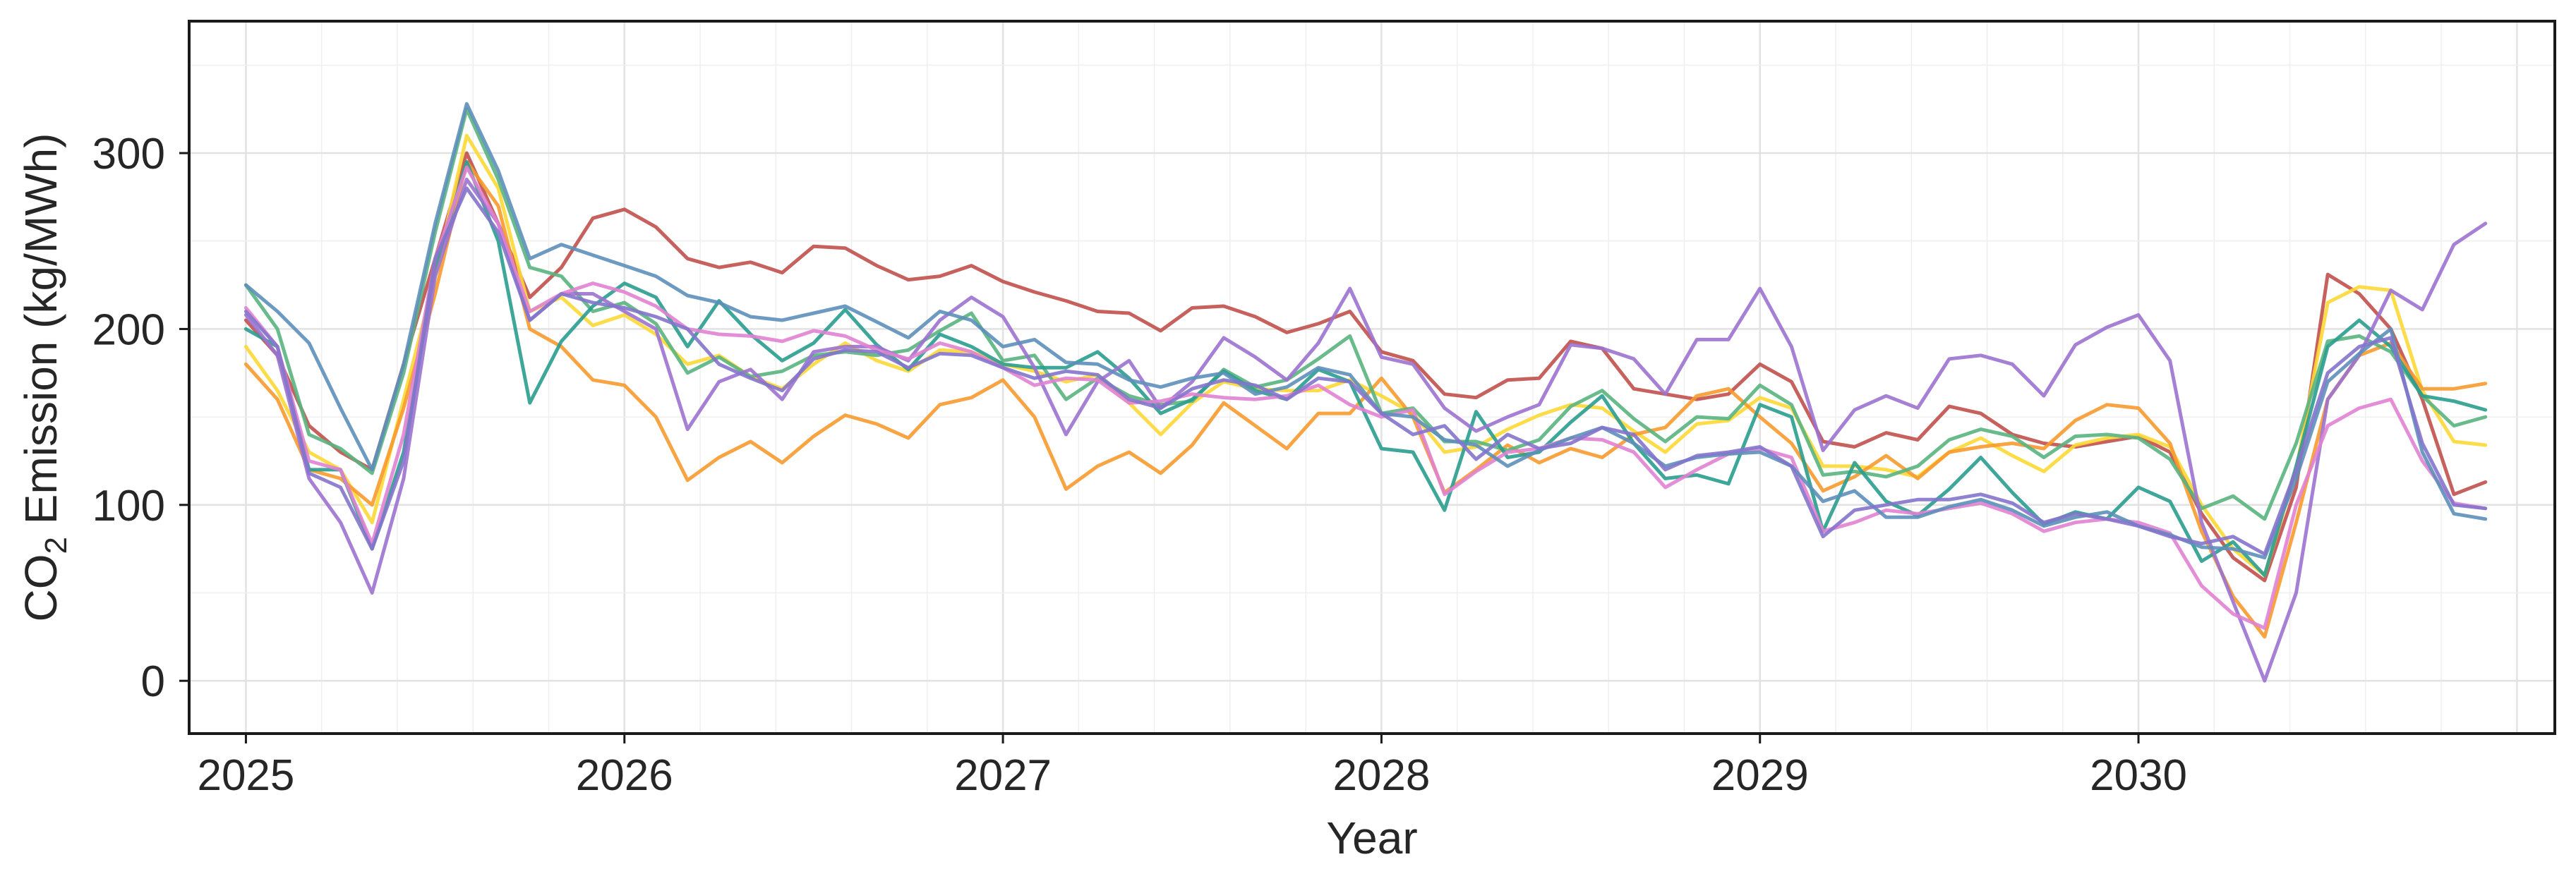 This screenshot has width=2576, height=881. Describe the element at coordinates (128, 506) in the screenshot. I see `y-tick-label: 100` at that location.